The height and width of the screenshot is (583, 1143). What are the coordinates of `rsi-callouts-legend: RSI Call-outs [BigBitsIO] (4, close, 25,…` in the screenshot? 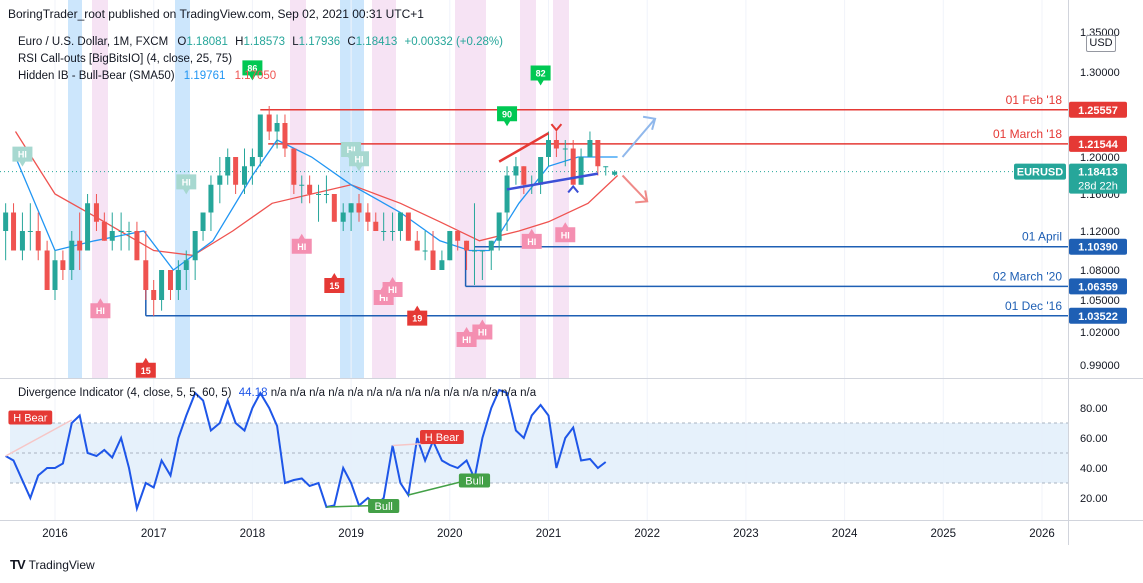 It's located at (125, 59).